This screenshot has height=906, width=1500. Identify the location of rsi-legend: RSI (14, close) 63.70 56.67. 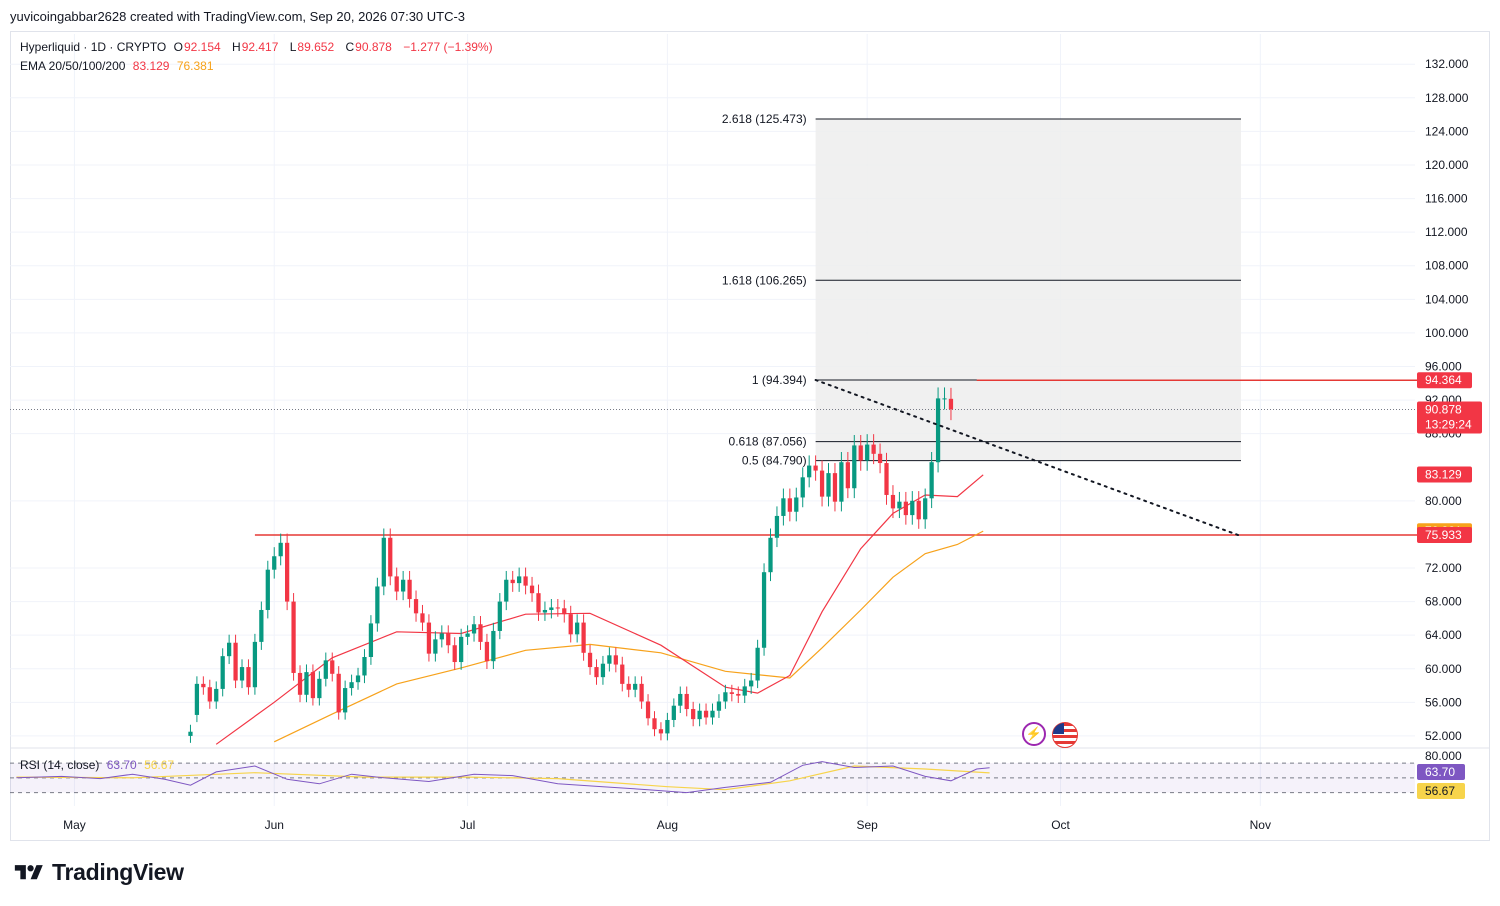
(99, 765).